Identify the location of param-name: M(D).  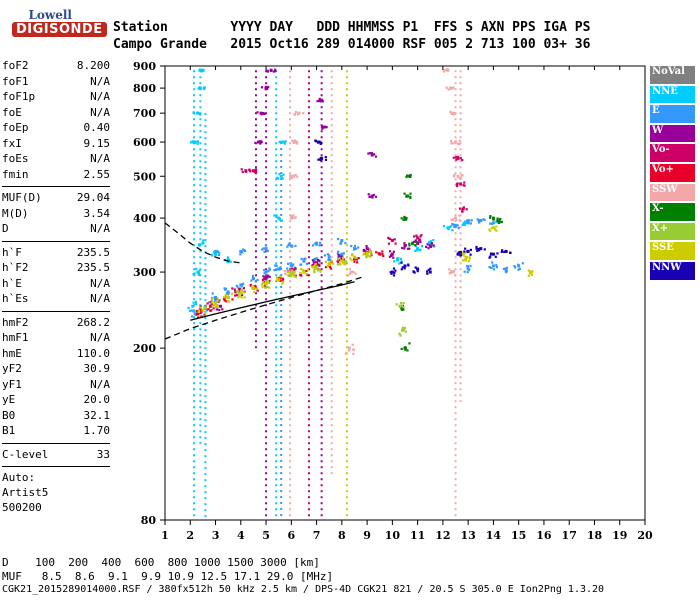
(15, 213).